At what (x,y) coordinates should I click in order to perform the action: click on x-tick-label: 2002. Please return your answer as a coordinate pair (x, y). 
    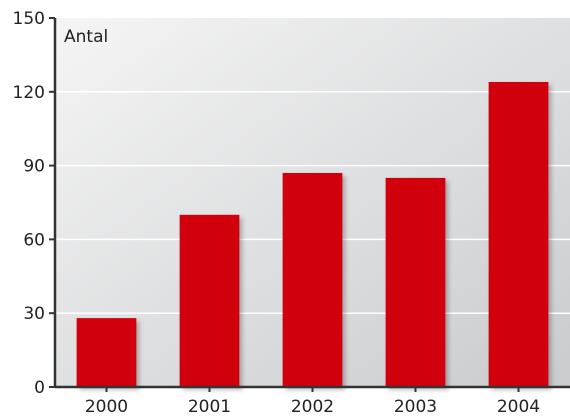
    Looking at the image, I should click on (312, 404).